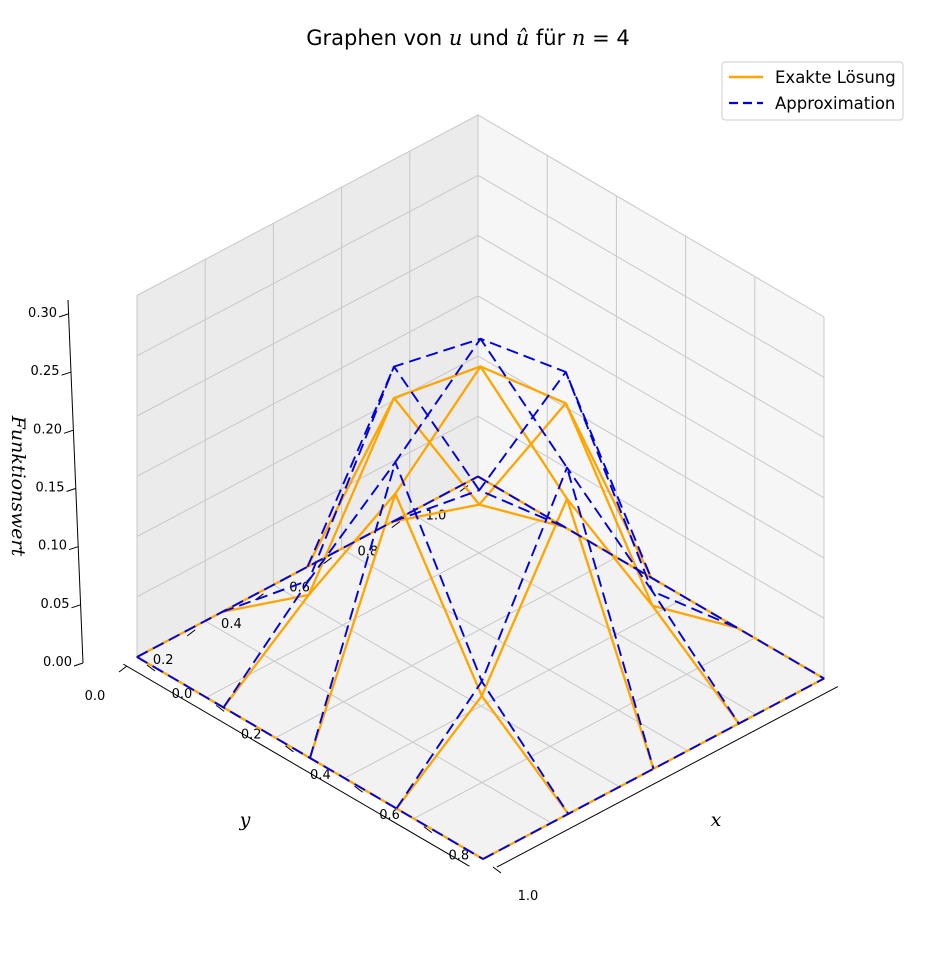 The image size is (936, 958). Describe the element at coordinates (468, 38) in the screenshot. I see `chart-title: Graphen von u und û für n = 4` at that location.